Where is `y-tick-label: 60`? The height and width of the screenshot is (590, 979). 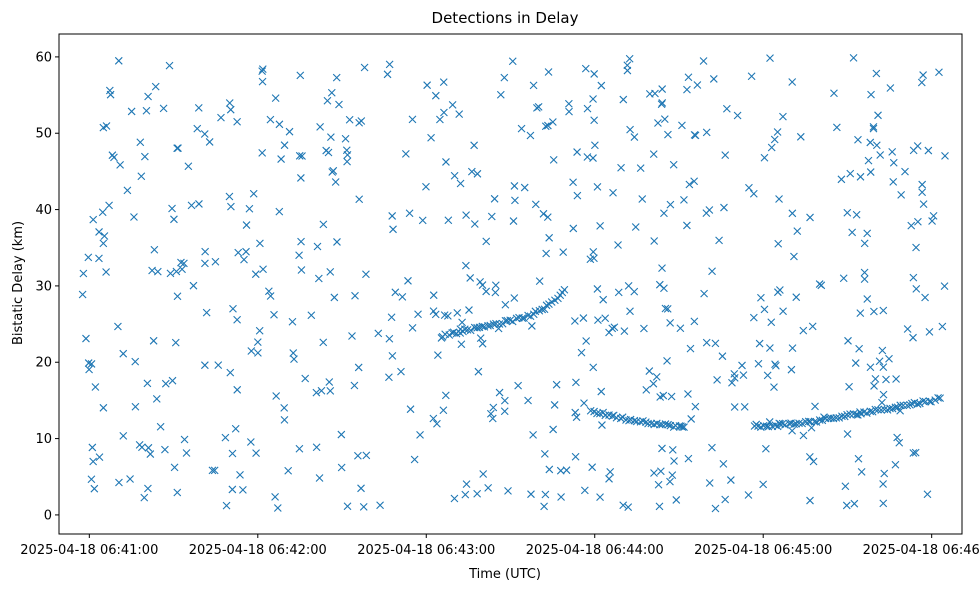 y-tick-label: 60 is located at coordinates (43, 57).